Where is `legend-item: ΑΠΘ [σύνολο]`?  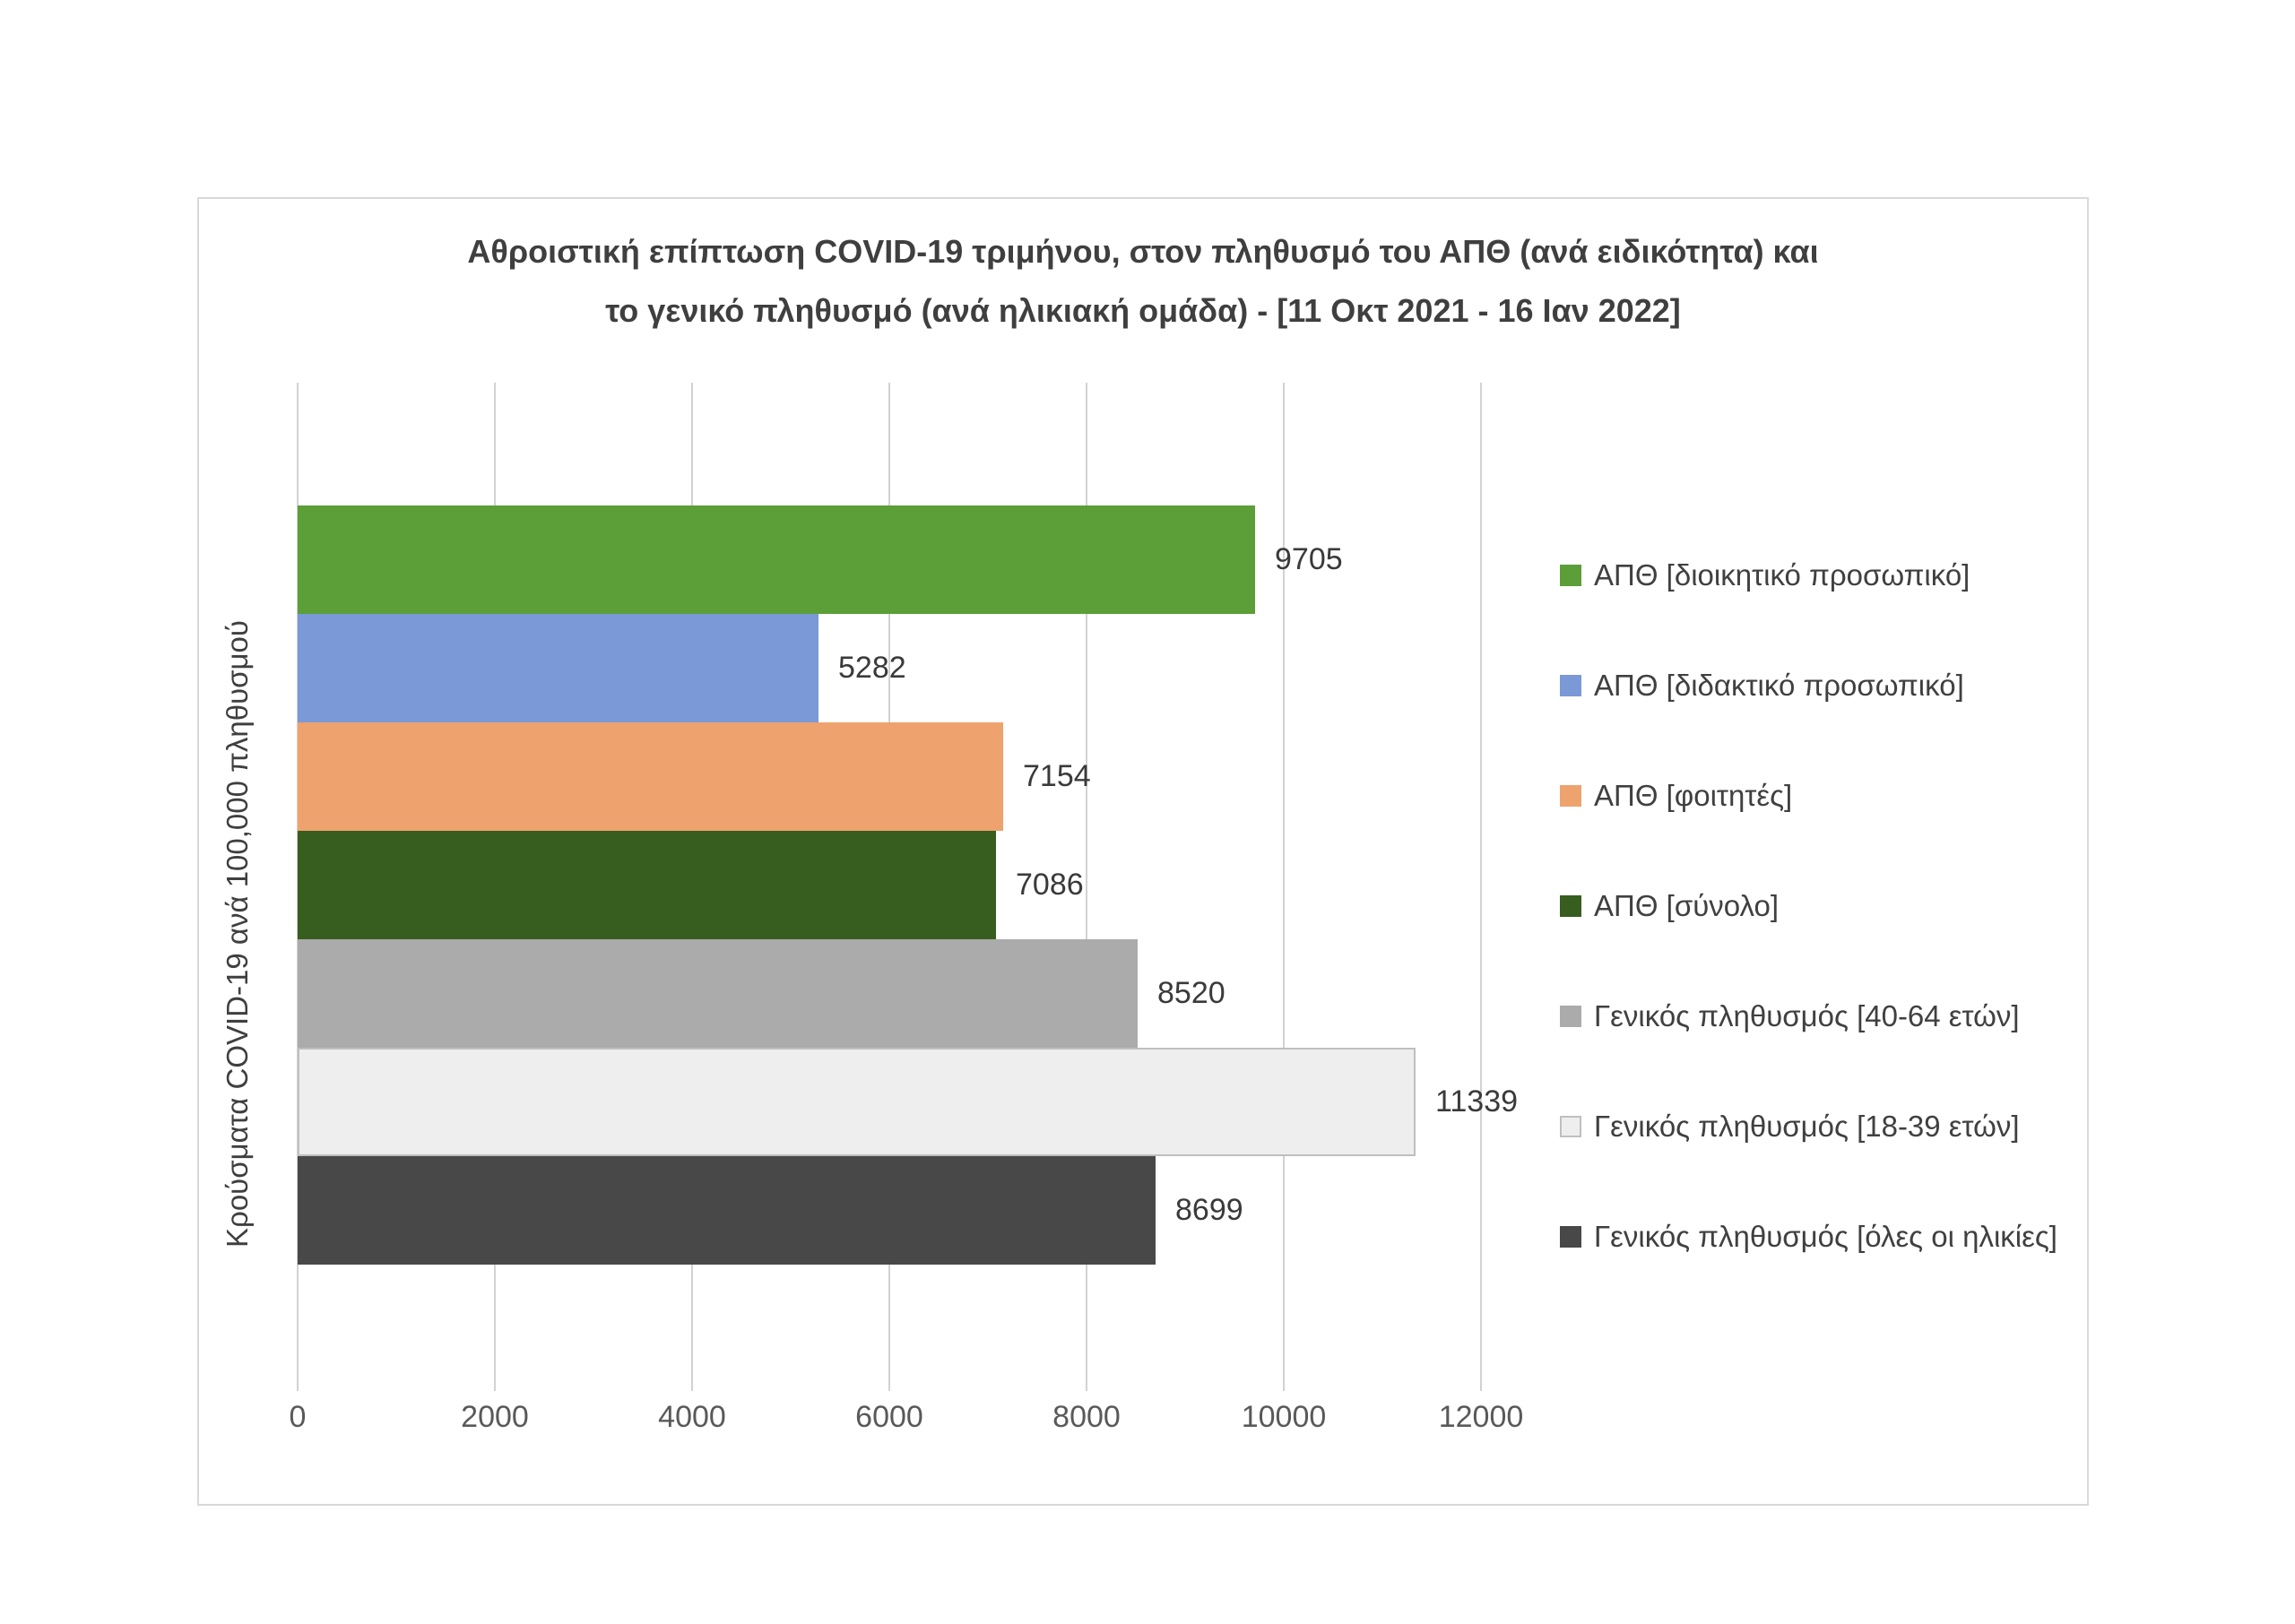 legend-item: ΑΠΘ [σύνολο] is located at coordinates (1670, 906).